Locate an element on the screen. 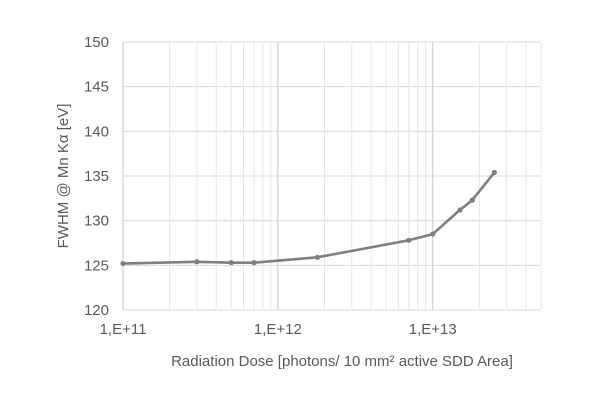 This screenshot has height=401, width=600. x-tick-label: 1,E+11 is located at coordinates (123, 329).